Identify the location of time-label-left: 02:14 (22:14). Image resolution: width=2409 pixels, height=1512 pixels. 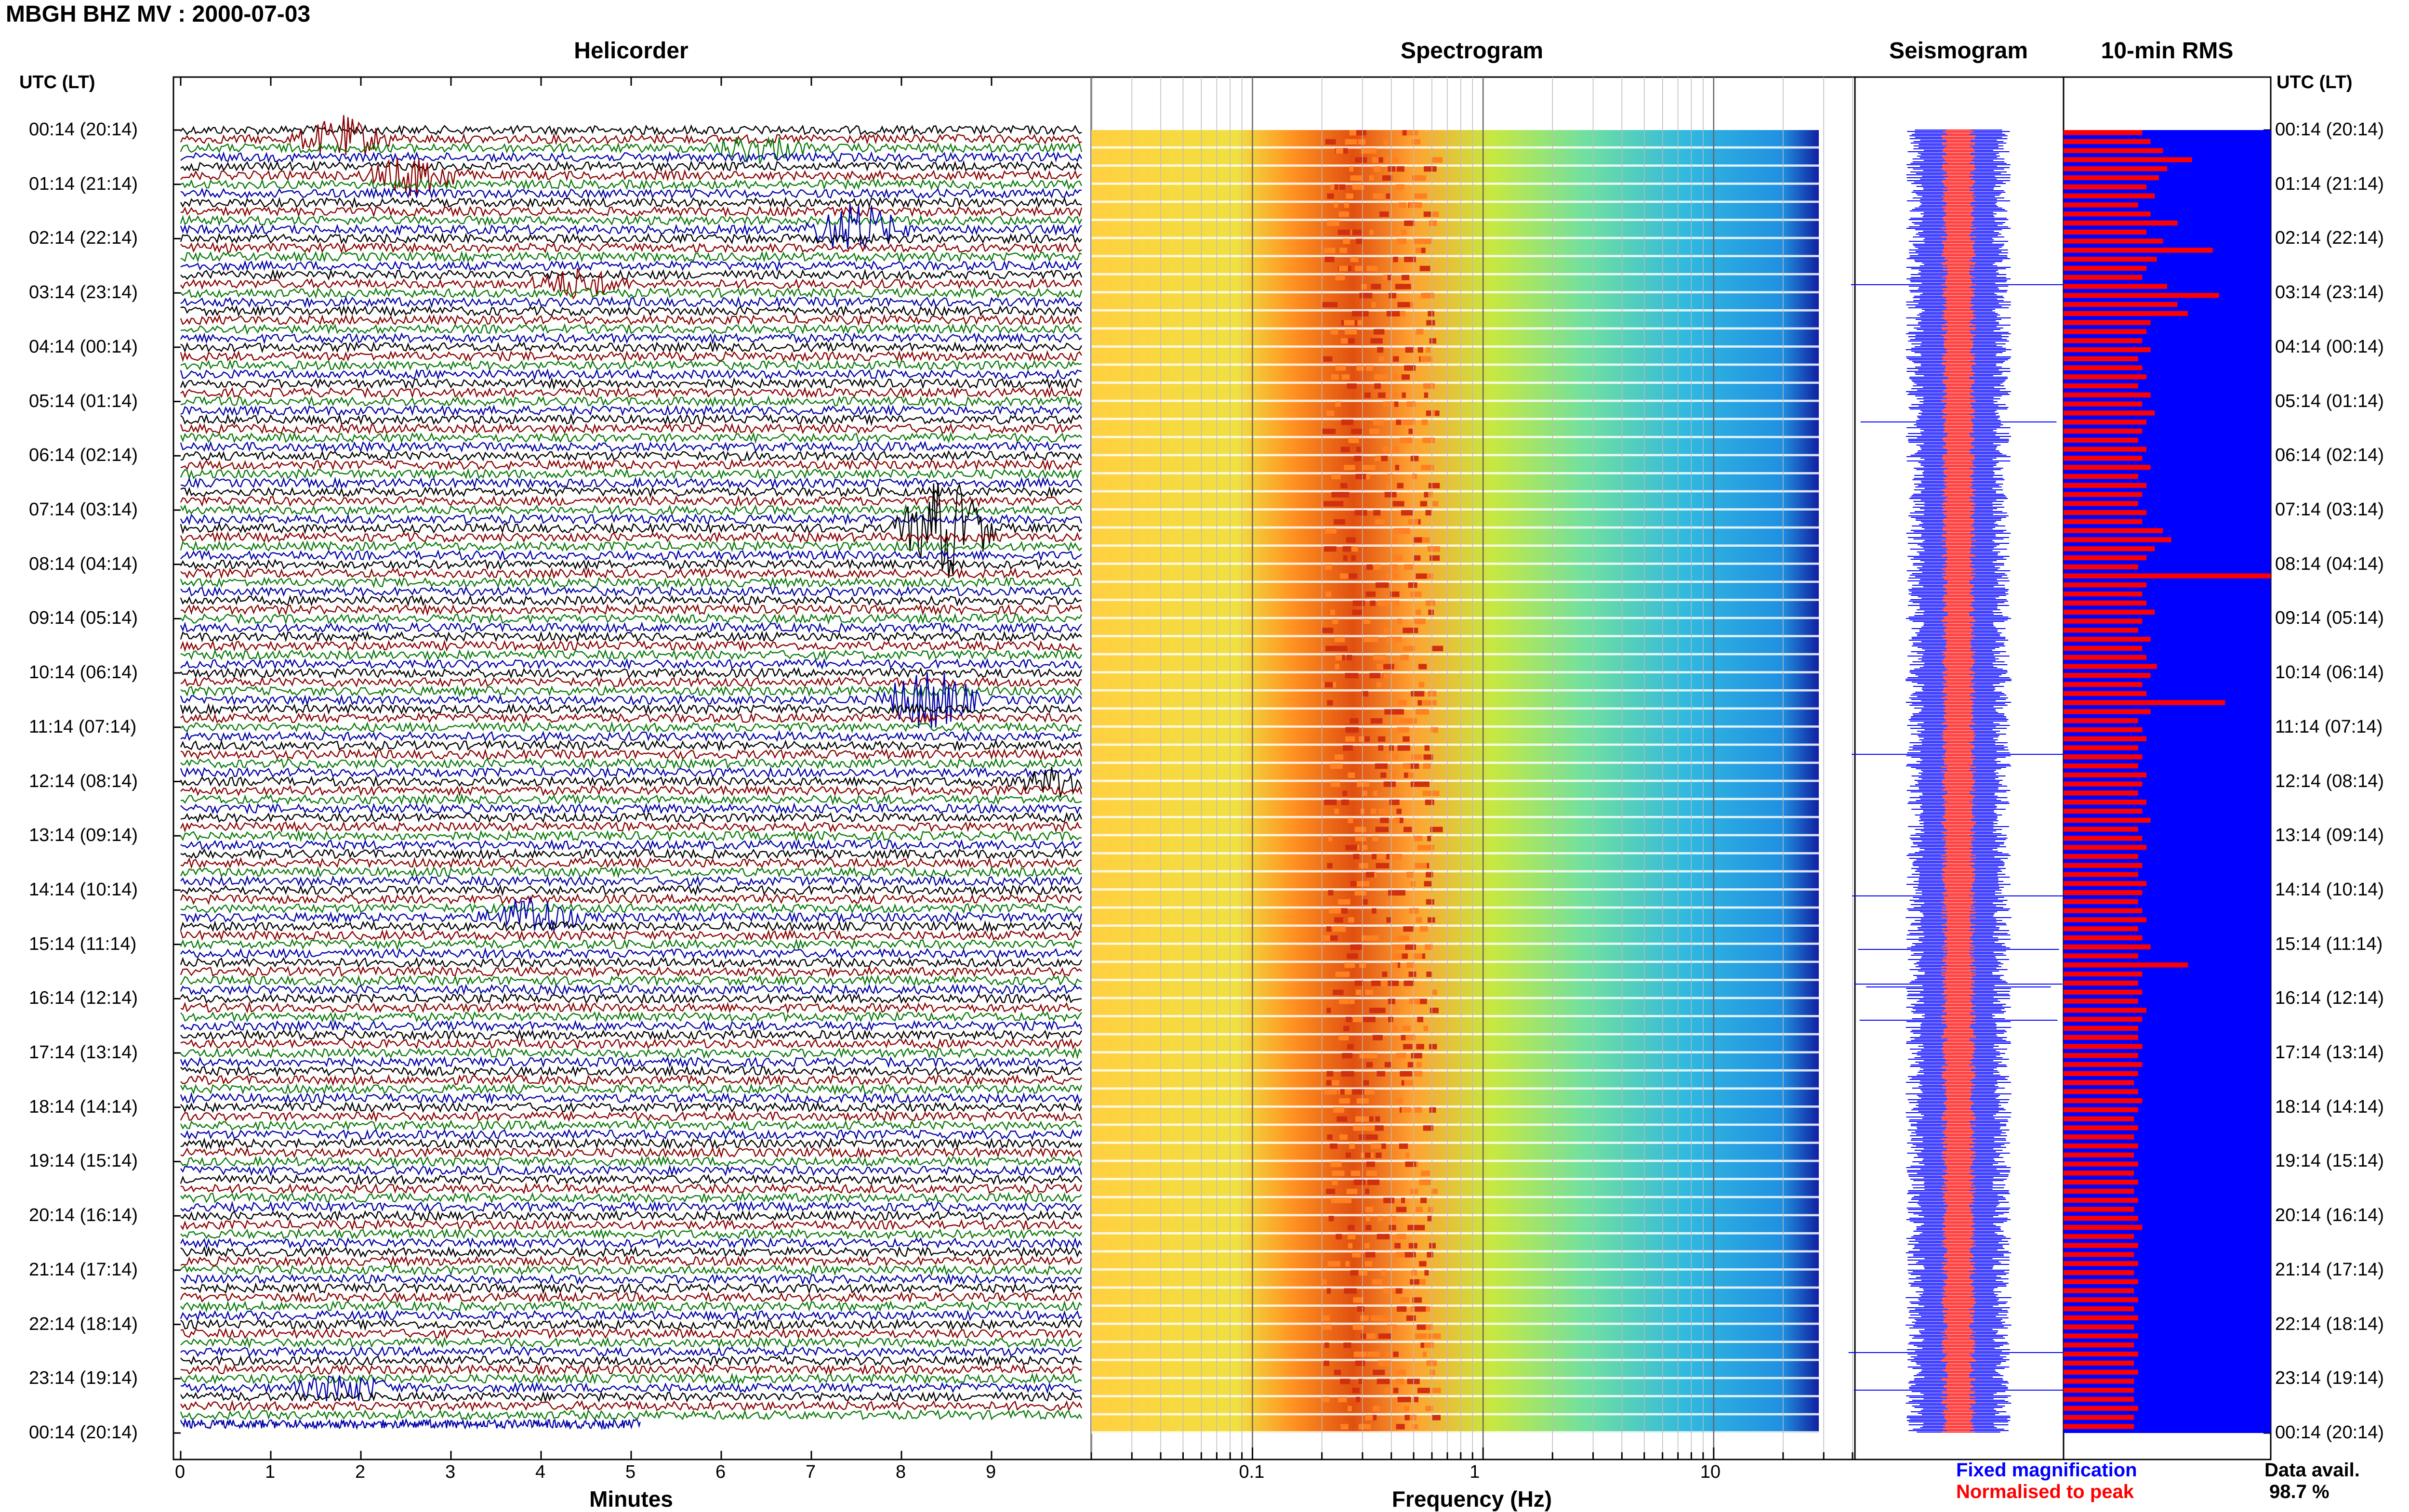
(83, 238).